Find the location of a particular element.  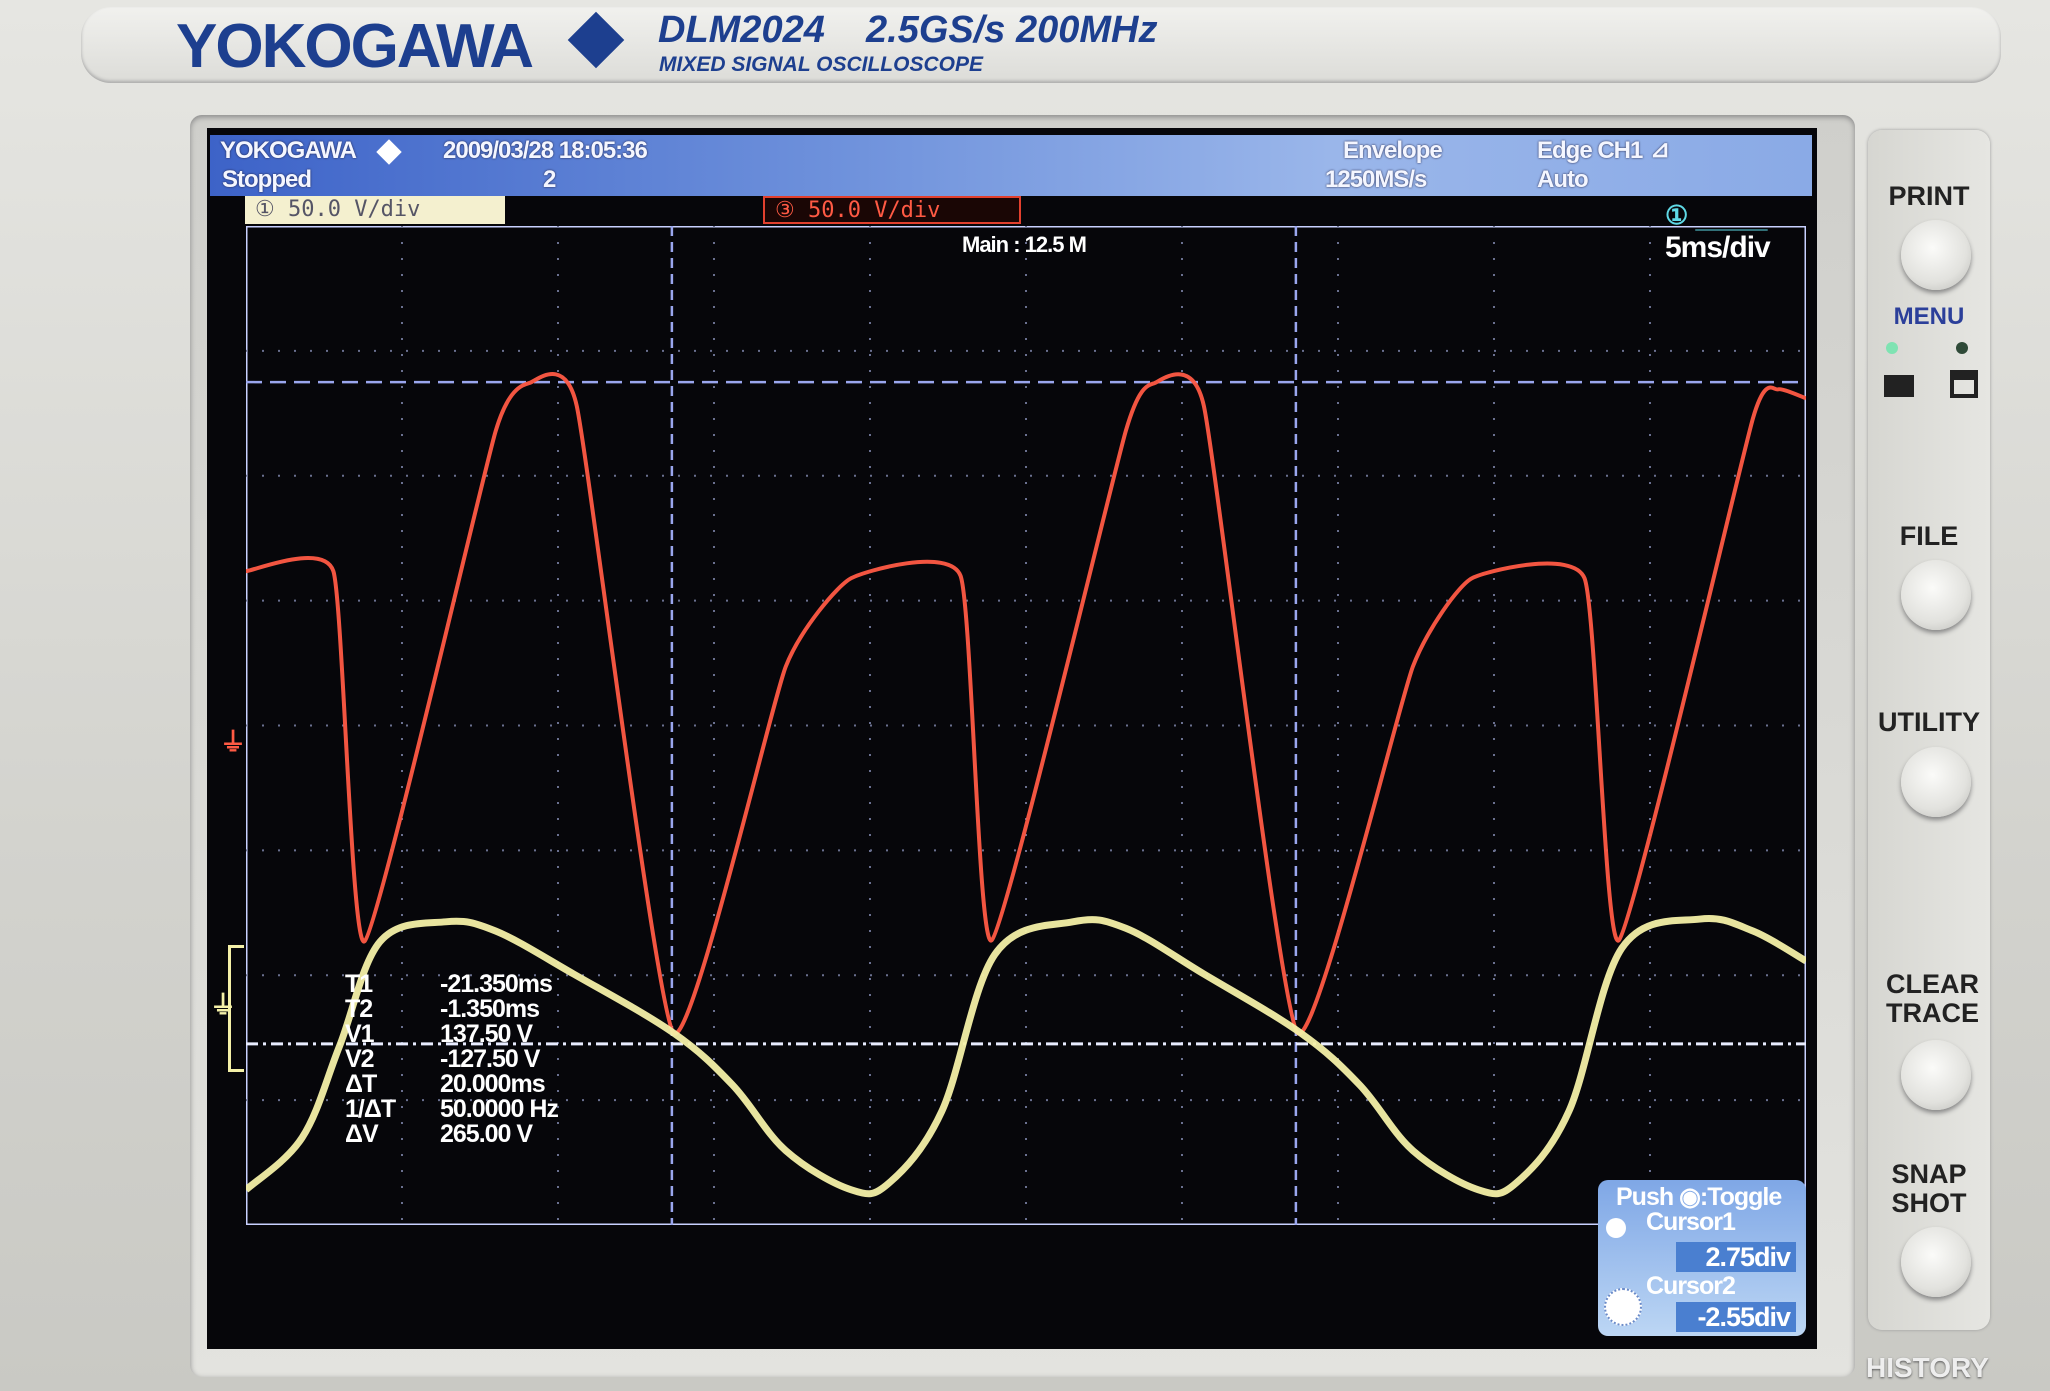

printer-icon is located at coordinates (1964, 384).